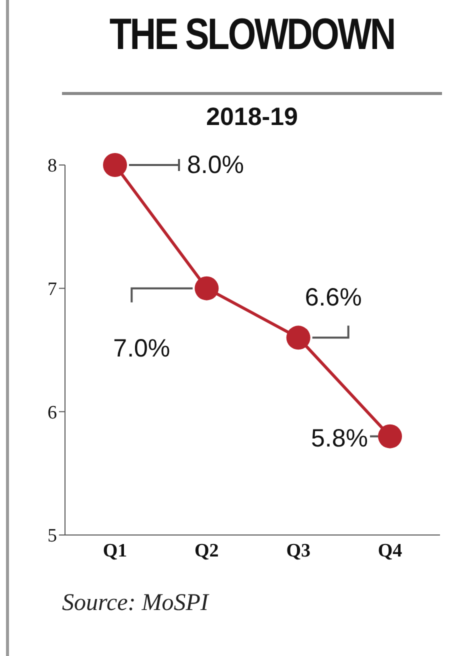 This screenshot has height=656, width=457. What do you see at coordinates (339, 438) in the screenshot?
I see `data-label: 5.8%` at bounding box center [339, 438].